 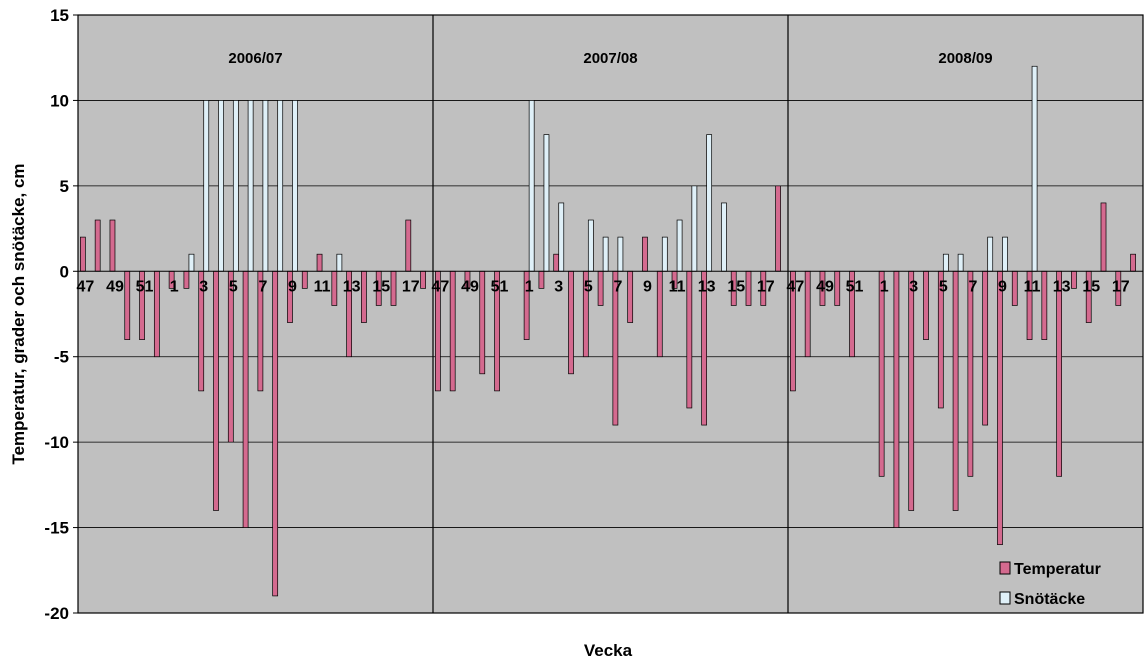 I want to click on y-tick-label: 0, so click(x=64, y=271).